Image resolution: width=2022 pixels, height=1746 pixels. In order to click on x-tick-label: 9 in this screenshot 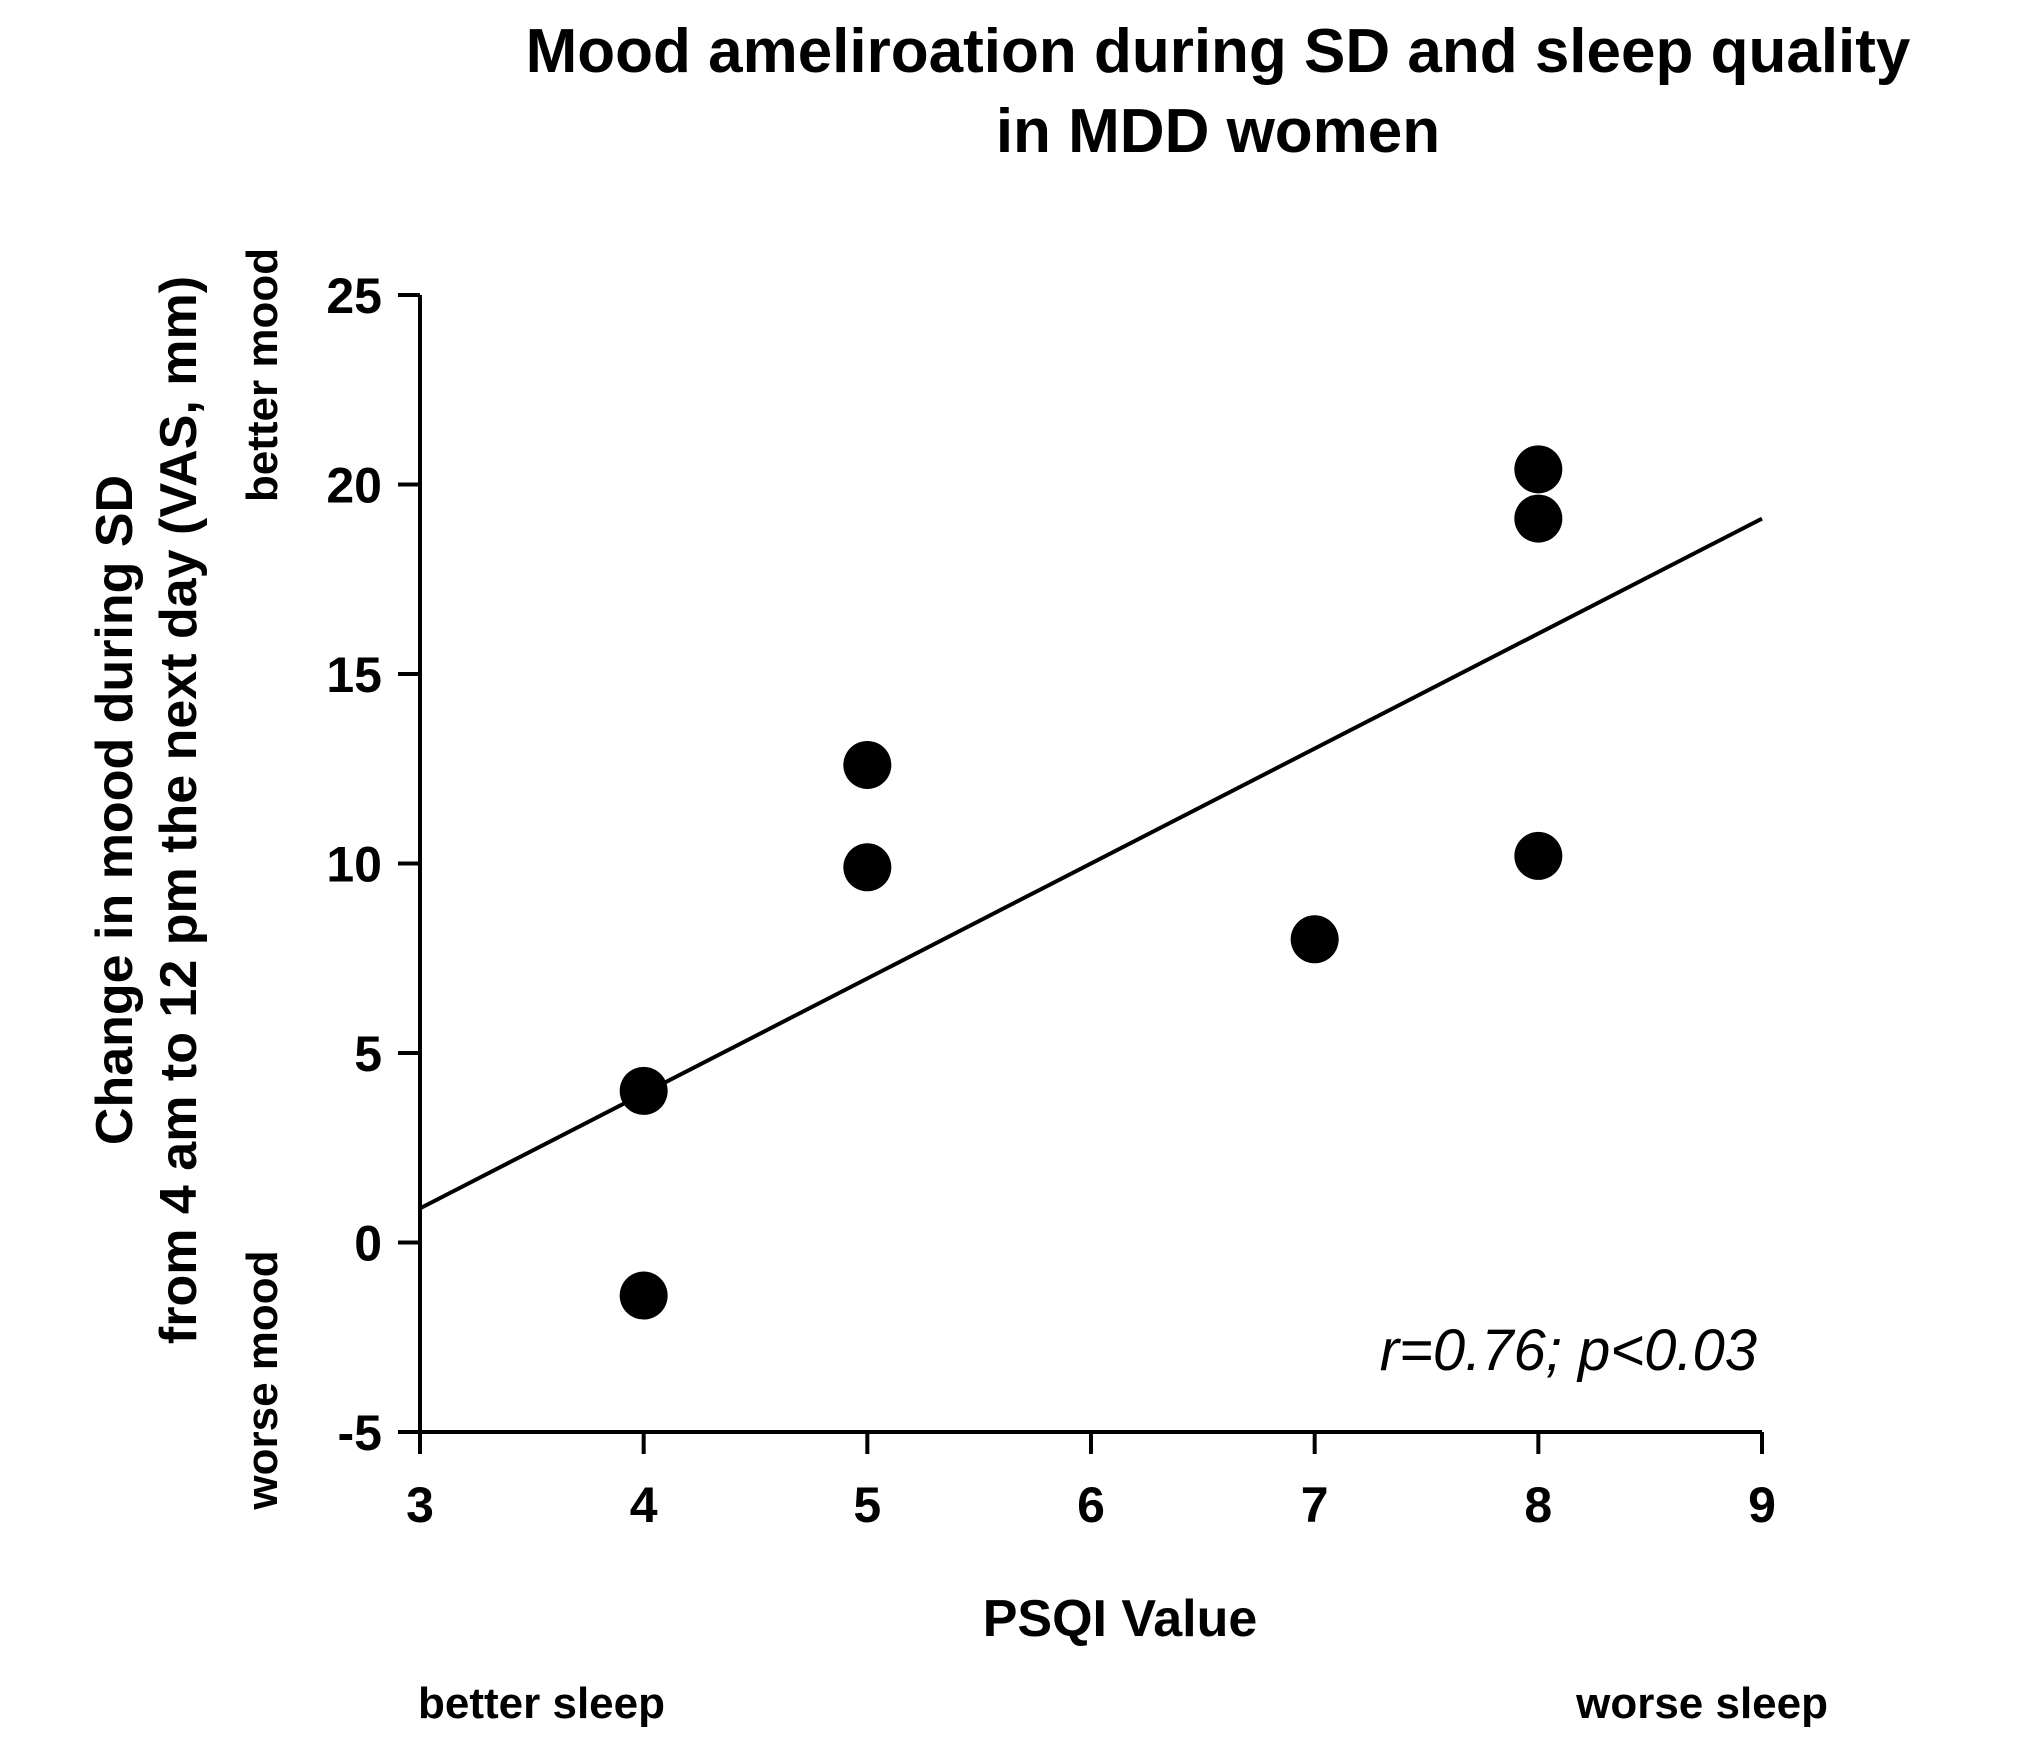, I will do `click(1762, 1505)`.